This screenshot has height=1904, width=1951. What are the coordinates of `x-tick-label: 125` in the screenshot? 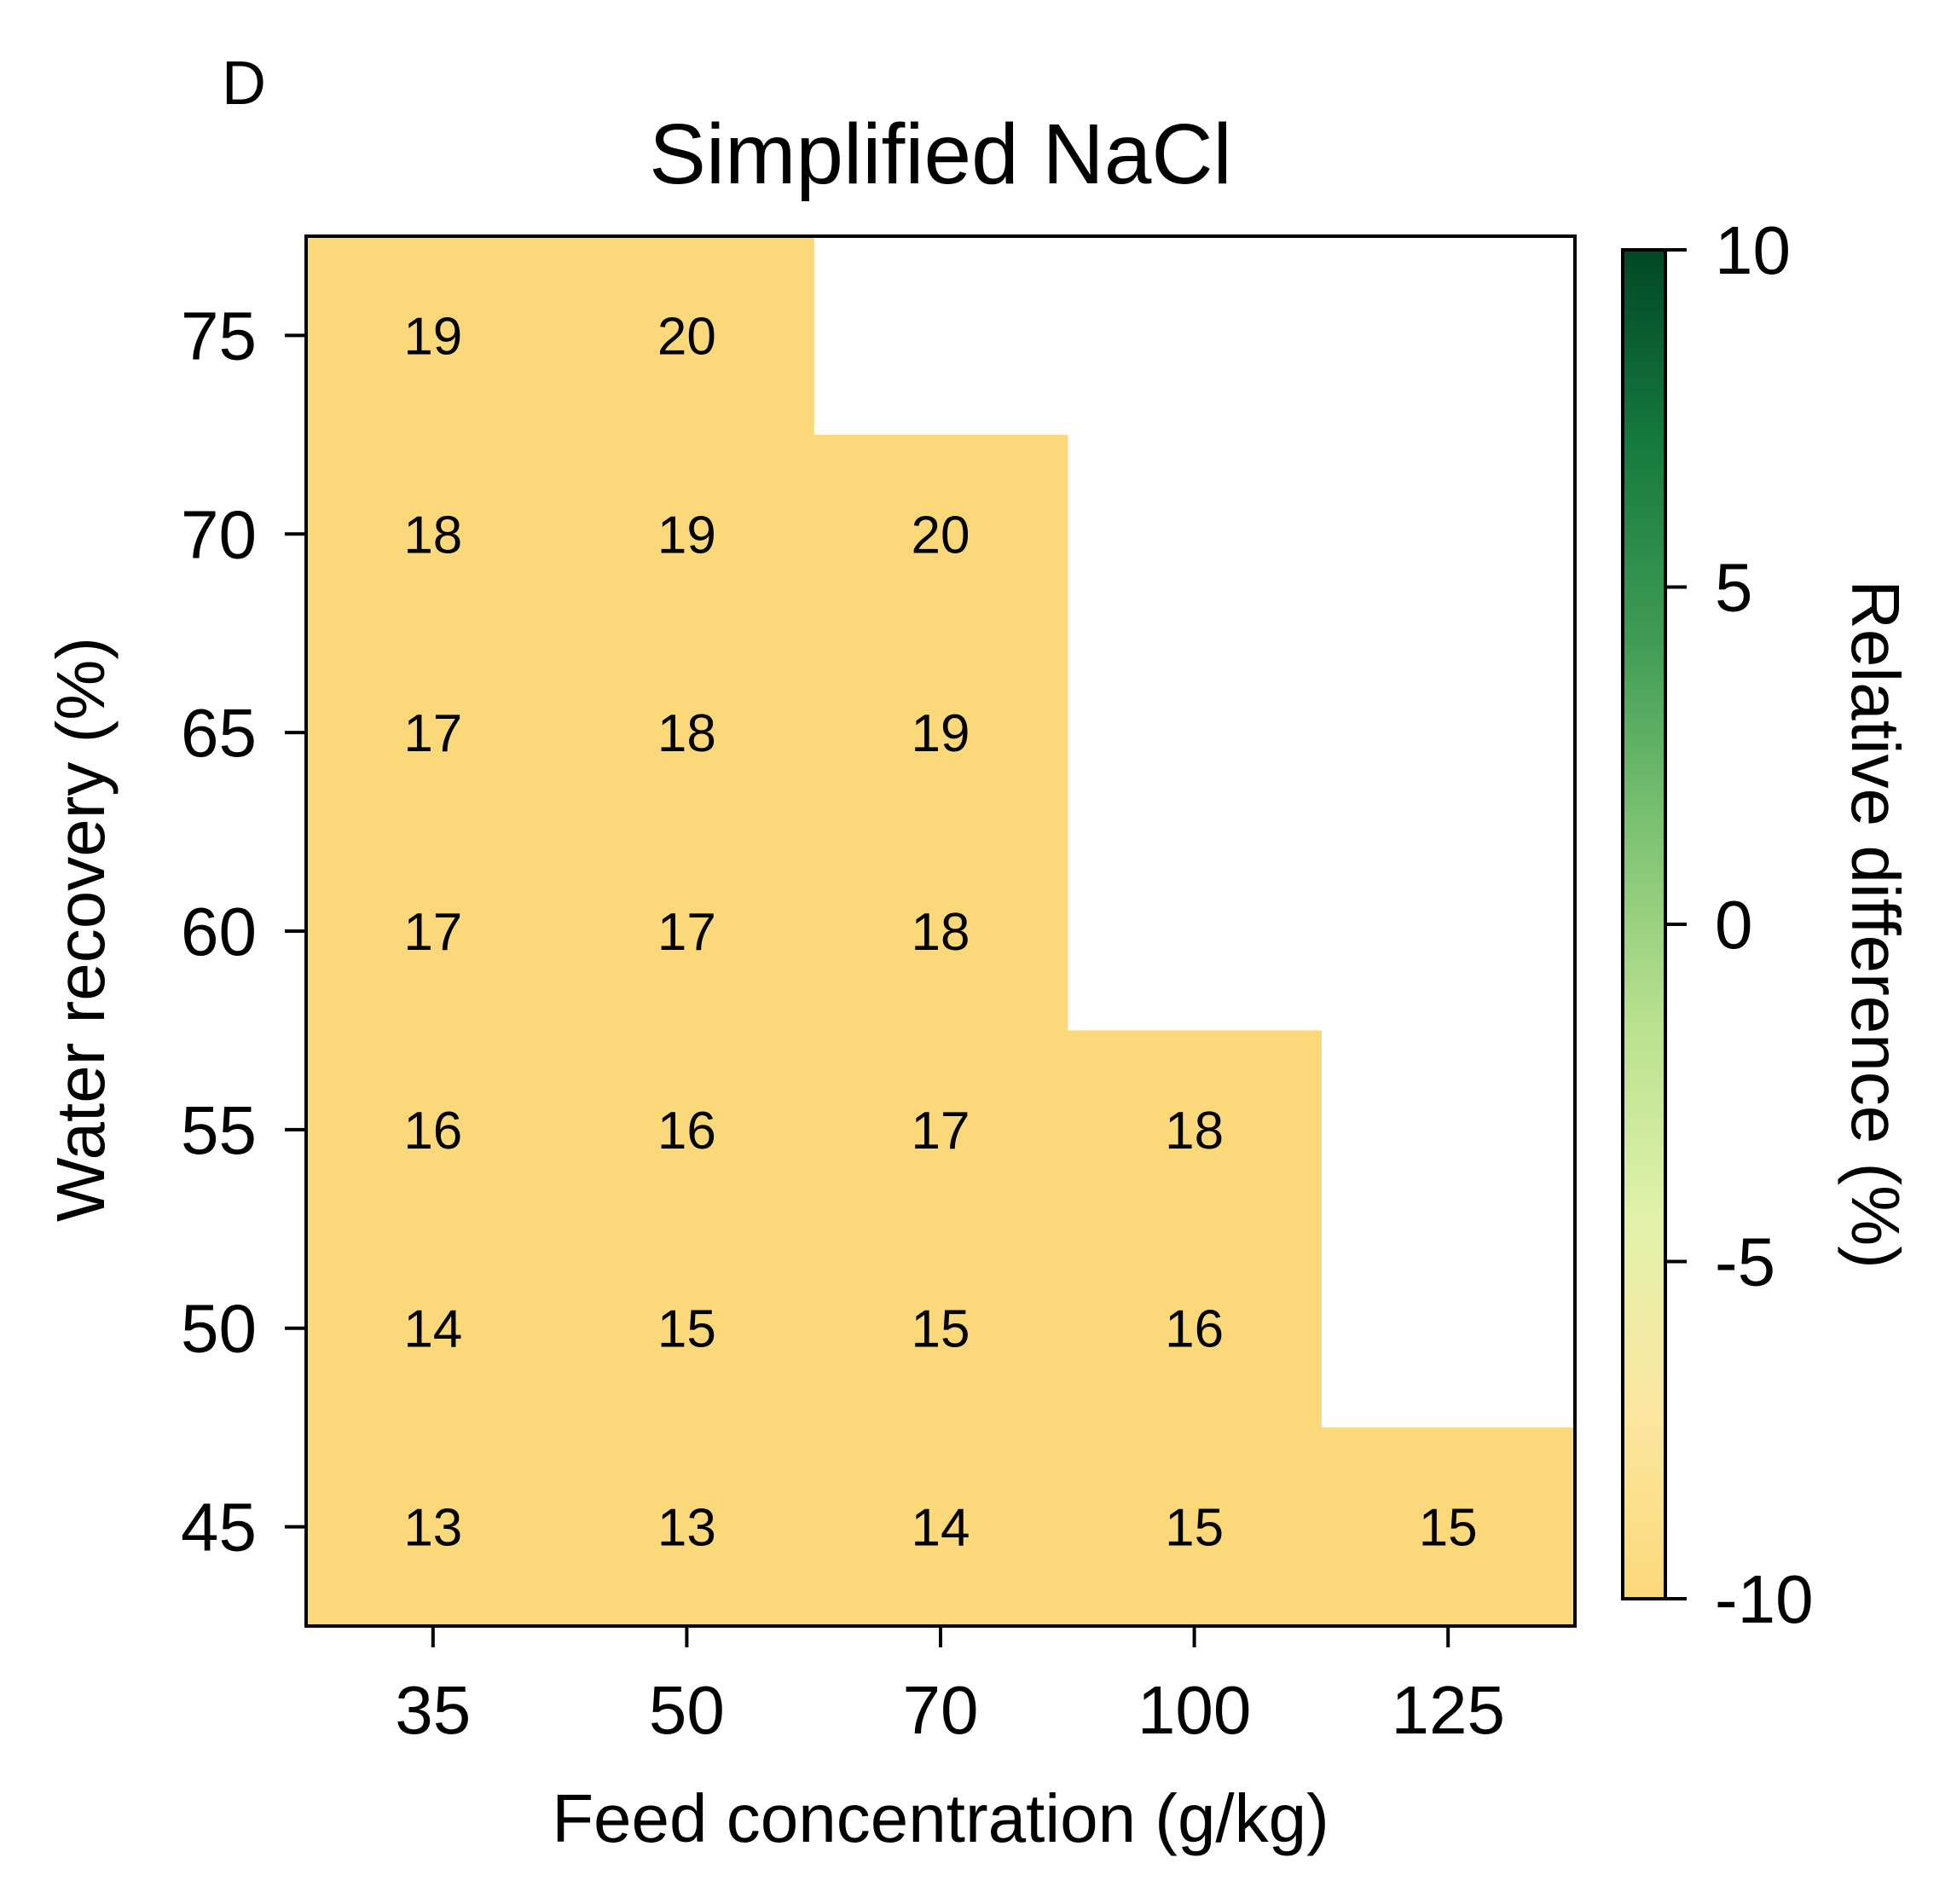 It's located at (1447, 1710).